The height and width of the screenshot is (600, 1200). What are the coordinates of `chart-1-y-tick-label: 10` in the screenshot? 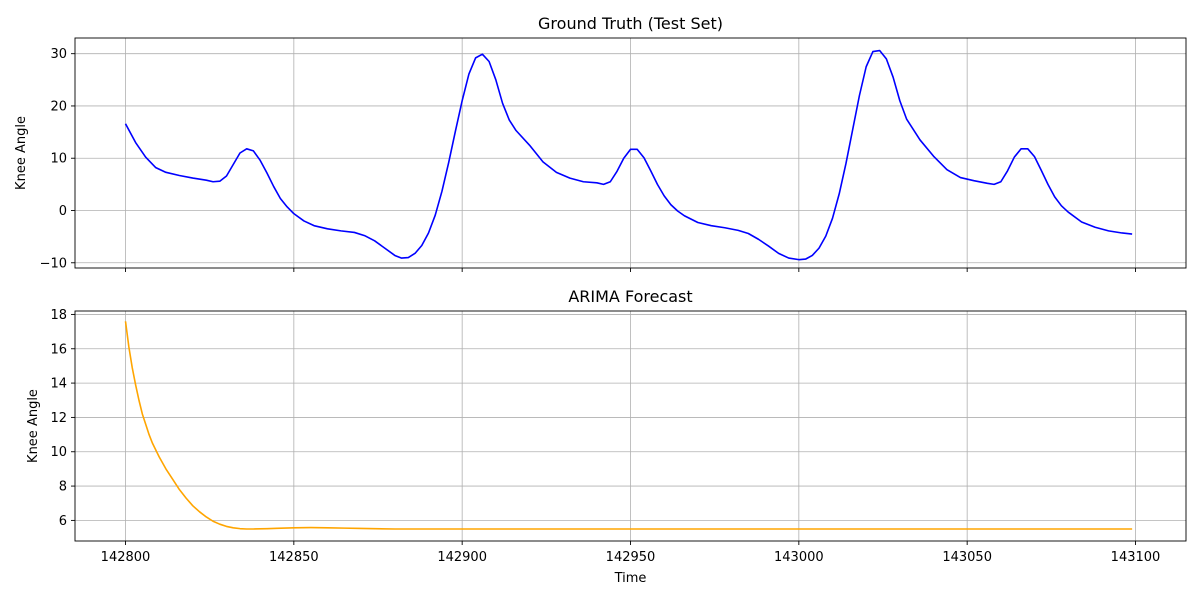 It's located at (58, 452).